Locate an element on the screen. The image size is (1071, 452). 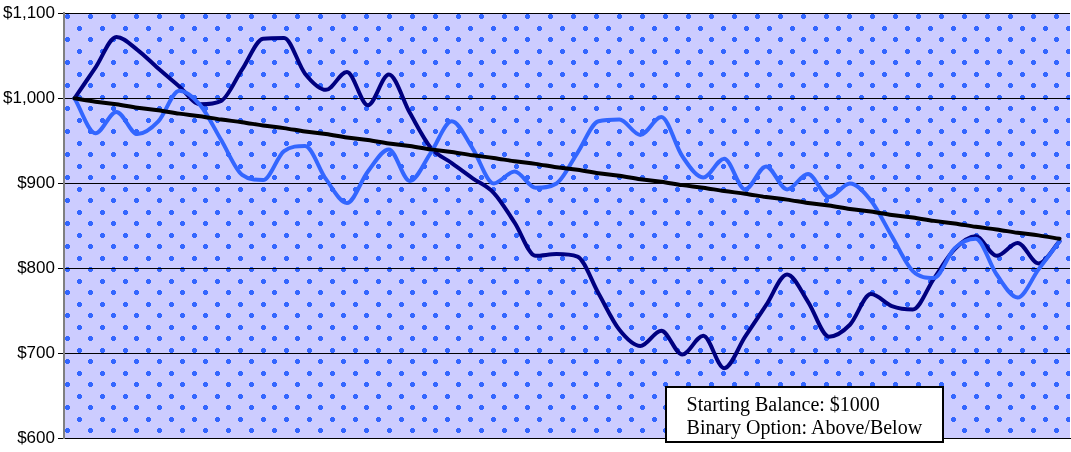
y-tick-label: $700 is located at coordinates (36, 353).